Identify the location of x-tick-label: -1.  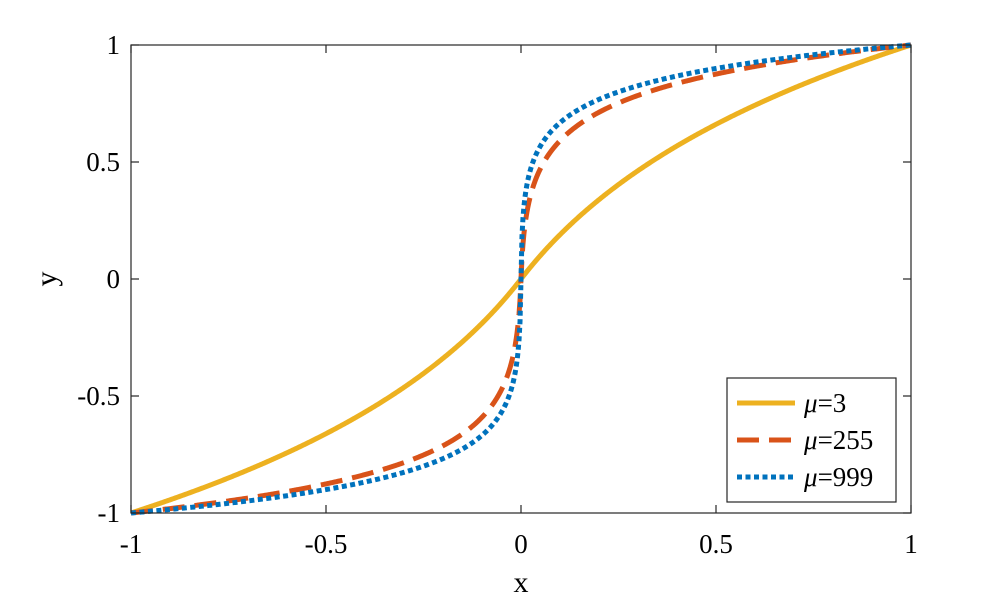
(131, 544).